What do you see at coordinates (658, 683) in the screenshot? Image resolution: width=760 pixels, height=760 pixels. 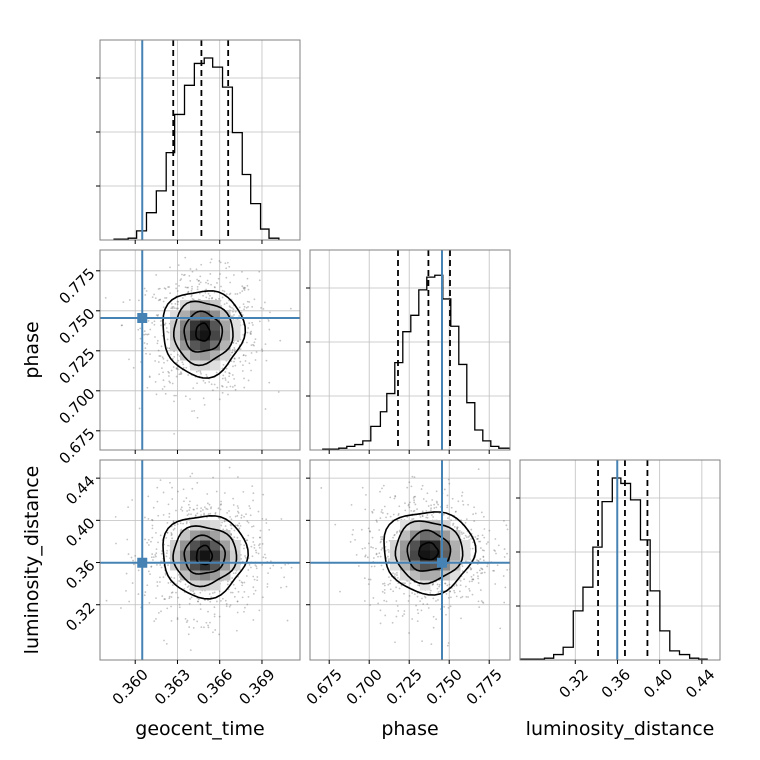 I see `xtick-label-luminosity-distance-2: 0.40` at bounding box center [658, 683].